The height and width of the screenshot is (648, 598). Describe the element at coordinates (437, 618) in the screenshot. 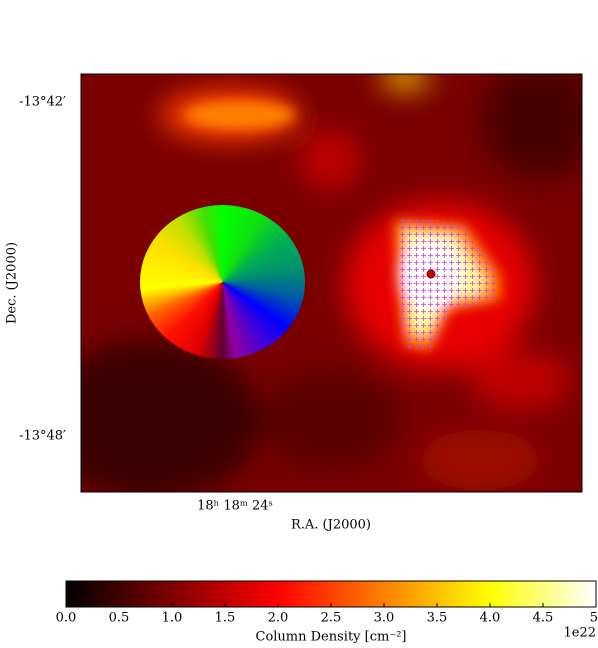

I see `colorbar-tick-label: 3.5` at that location.